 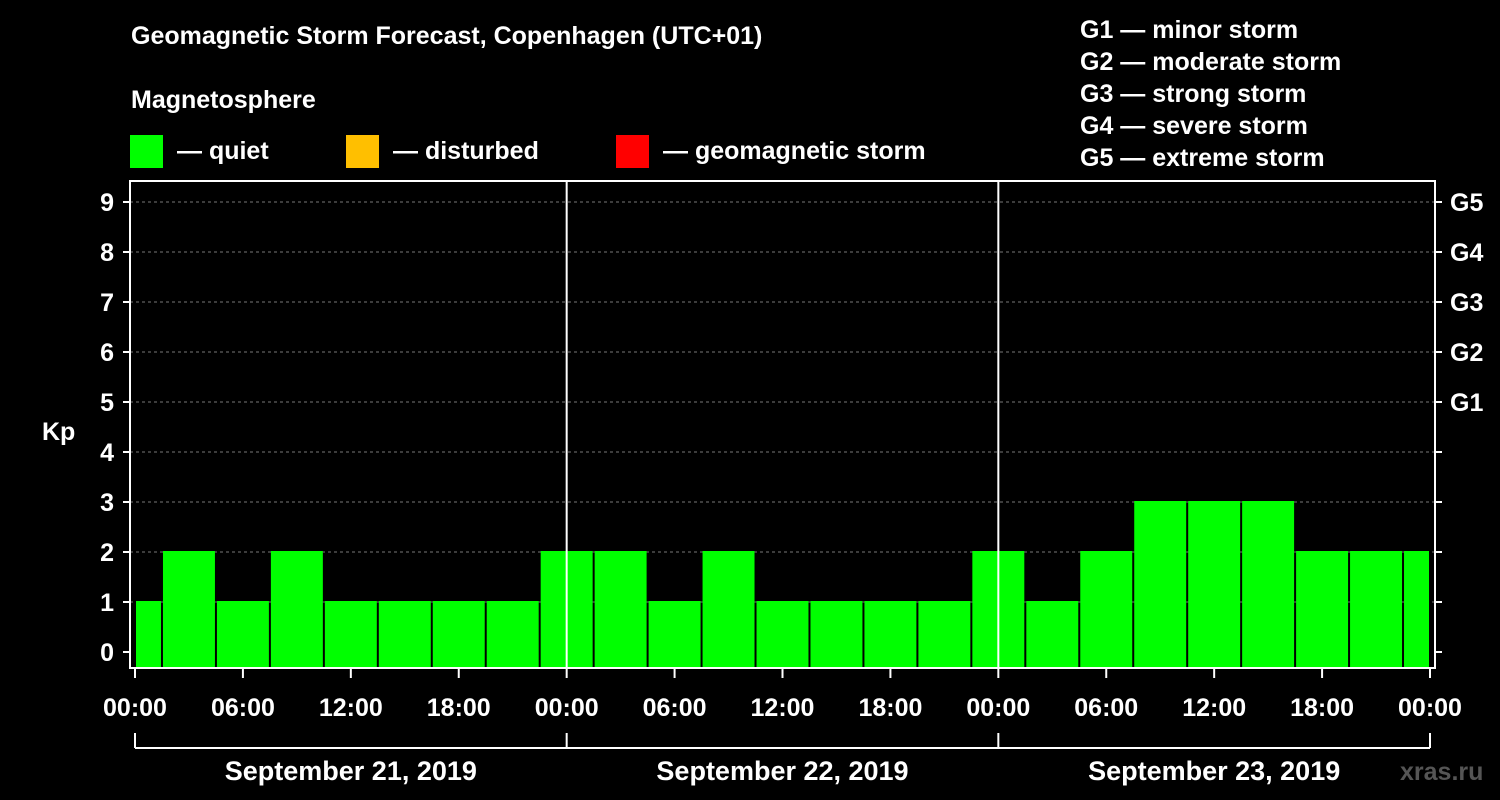 I want to click on y-tick-label: 7, so click(x=107, y=303).